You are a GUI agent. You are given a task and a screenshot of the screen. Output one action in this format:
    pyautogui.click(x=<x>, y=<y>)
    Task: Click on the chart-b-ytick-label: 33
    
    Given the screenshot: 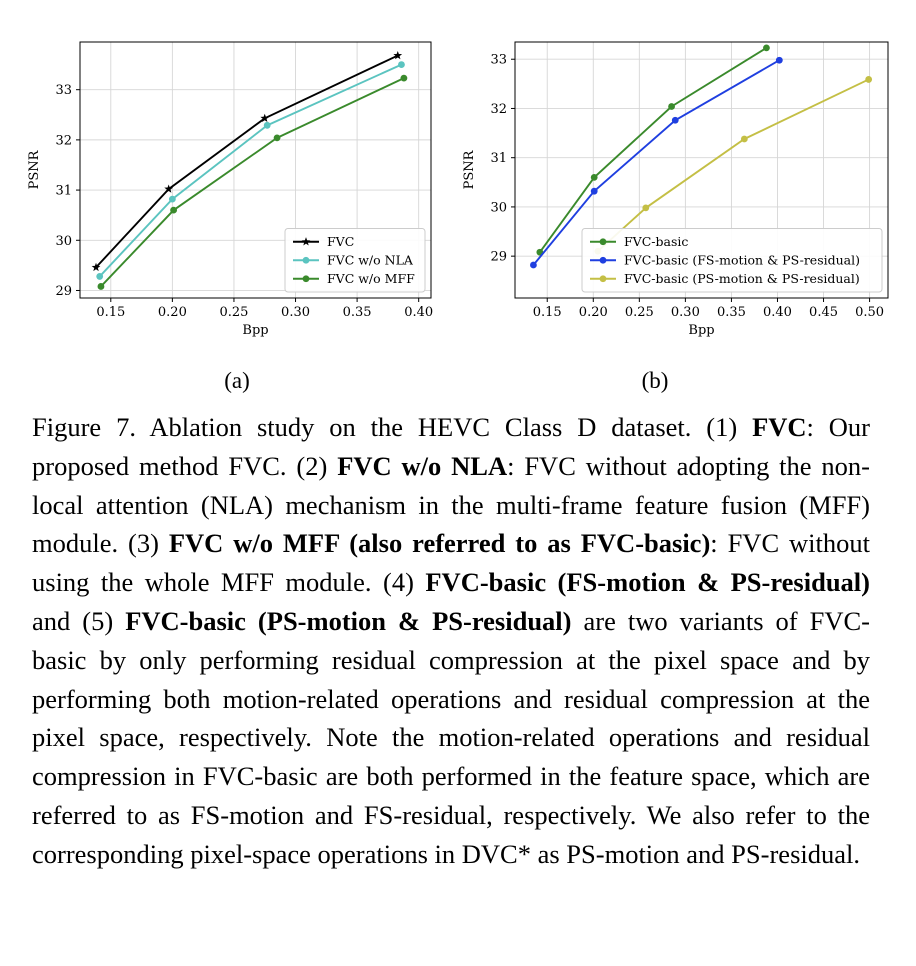 What is the action you would take?
    pyautogui.click(x=498, y=60)
    